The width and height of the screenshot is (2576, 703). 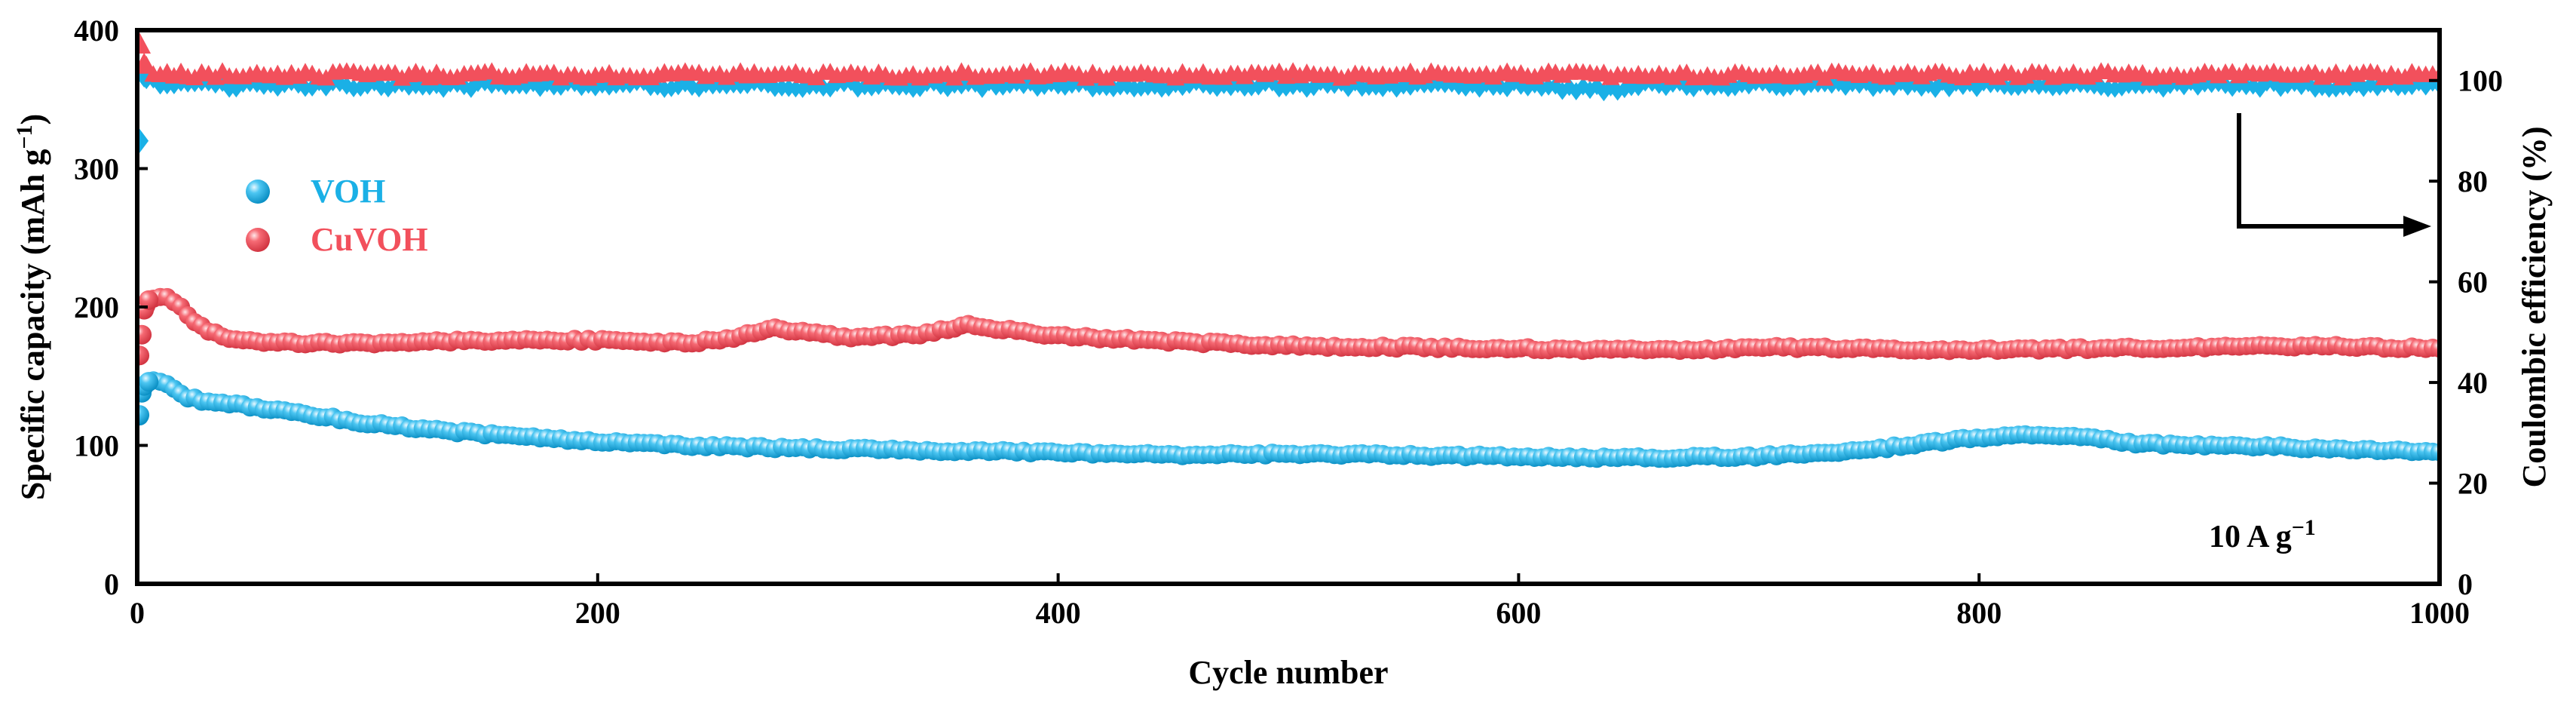 What do you see at coordinates (2473, 181) in the screenshot?
I see `y-right-tick-label: 80` at bounding box center [2473, 181].